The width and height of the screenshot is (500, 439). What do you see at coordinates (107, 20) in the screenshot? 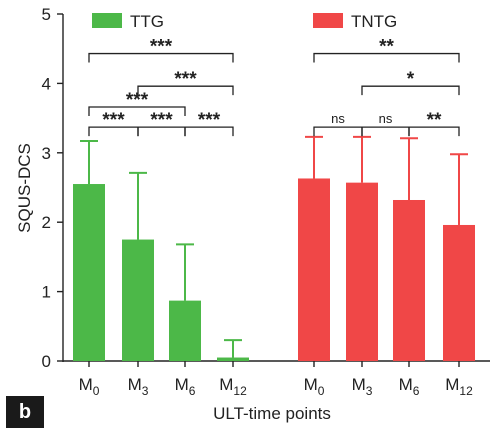
I see `legend-swatch-ttg` at bounding box center [107, 20].